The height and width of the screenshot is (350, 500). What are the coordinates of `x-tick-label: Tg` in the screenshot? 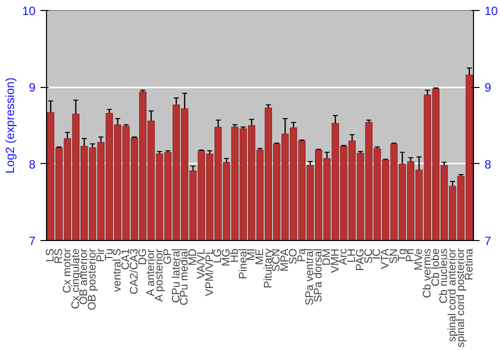 It's located at (402, 255).